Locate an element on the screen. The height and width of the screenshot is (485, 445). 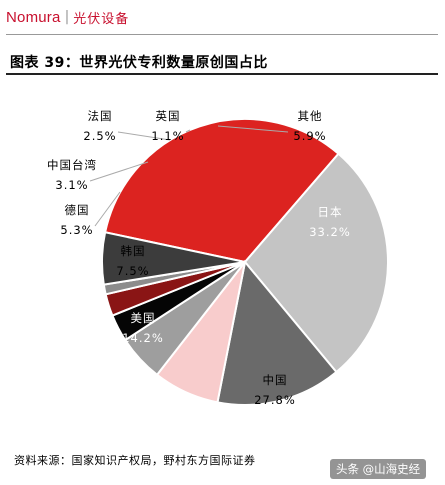
slice-label-taiwan-name: 中国台湾 is located at coordinates (72, 165).